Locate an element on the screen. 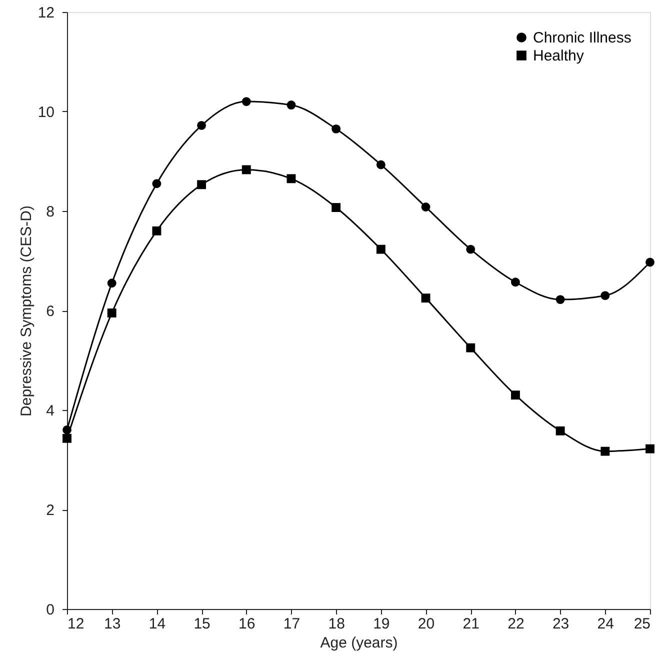  y-tick-label: 10 is located at coordinates (46, 112).